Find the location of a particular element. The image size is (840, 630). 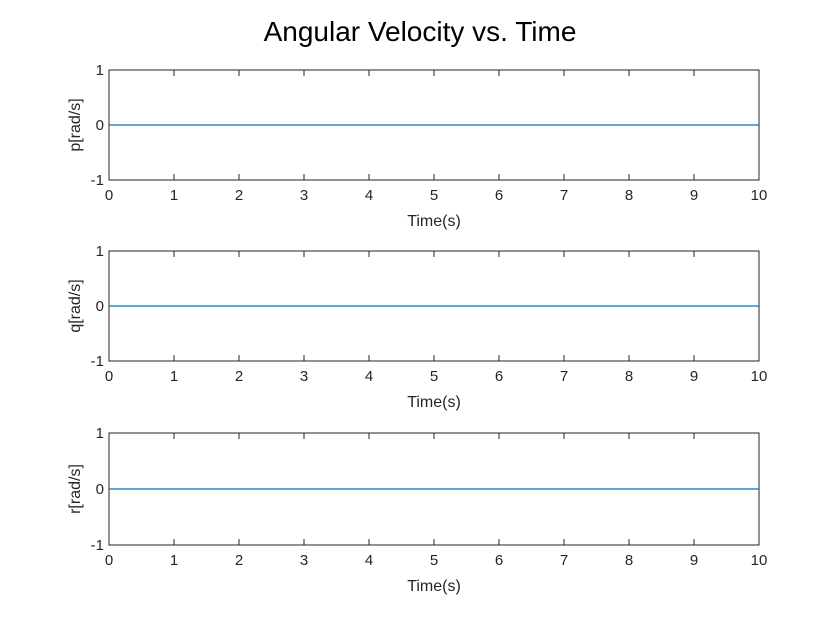

y-axis-label: q[rad/s] is located at coordinates (75, 305).